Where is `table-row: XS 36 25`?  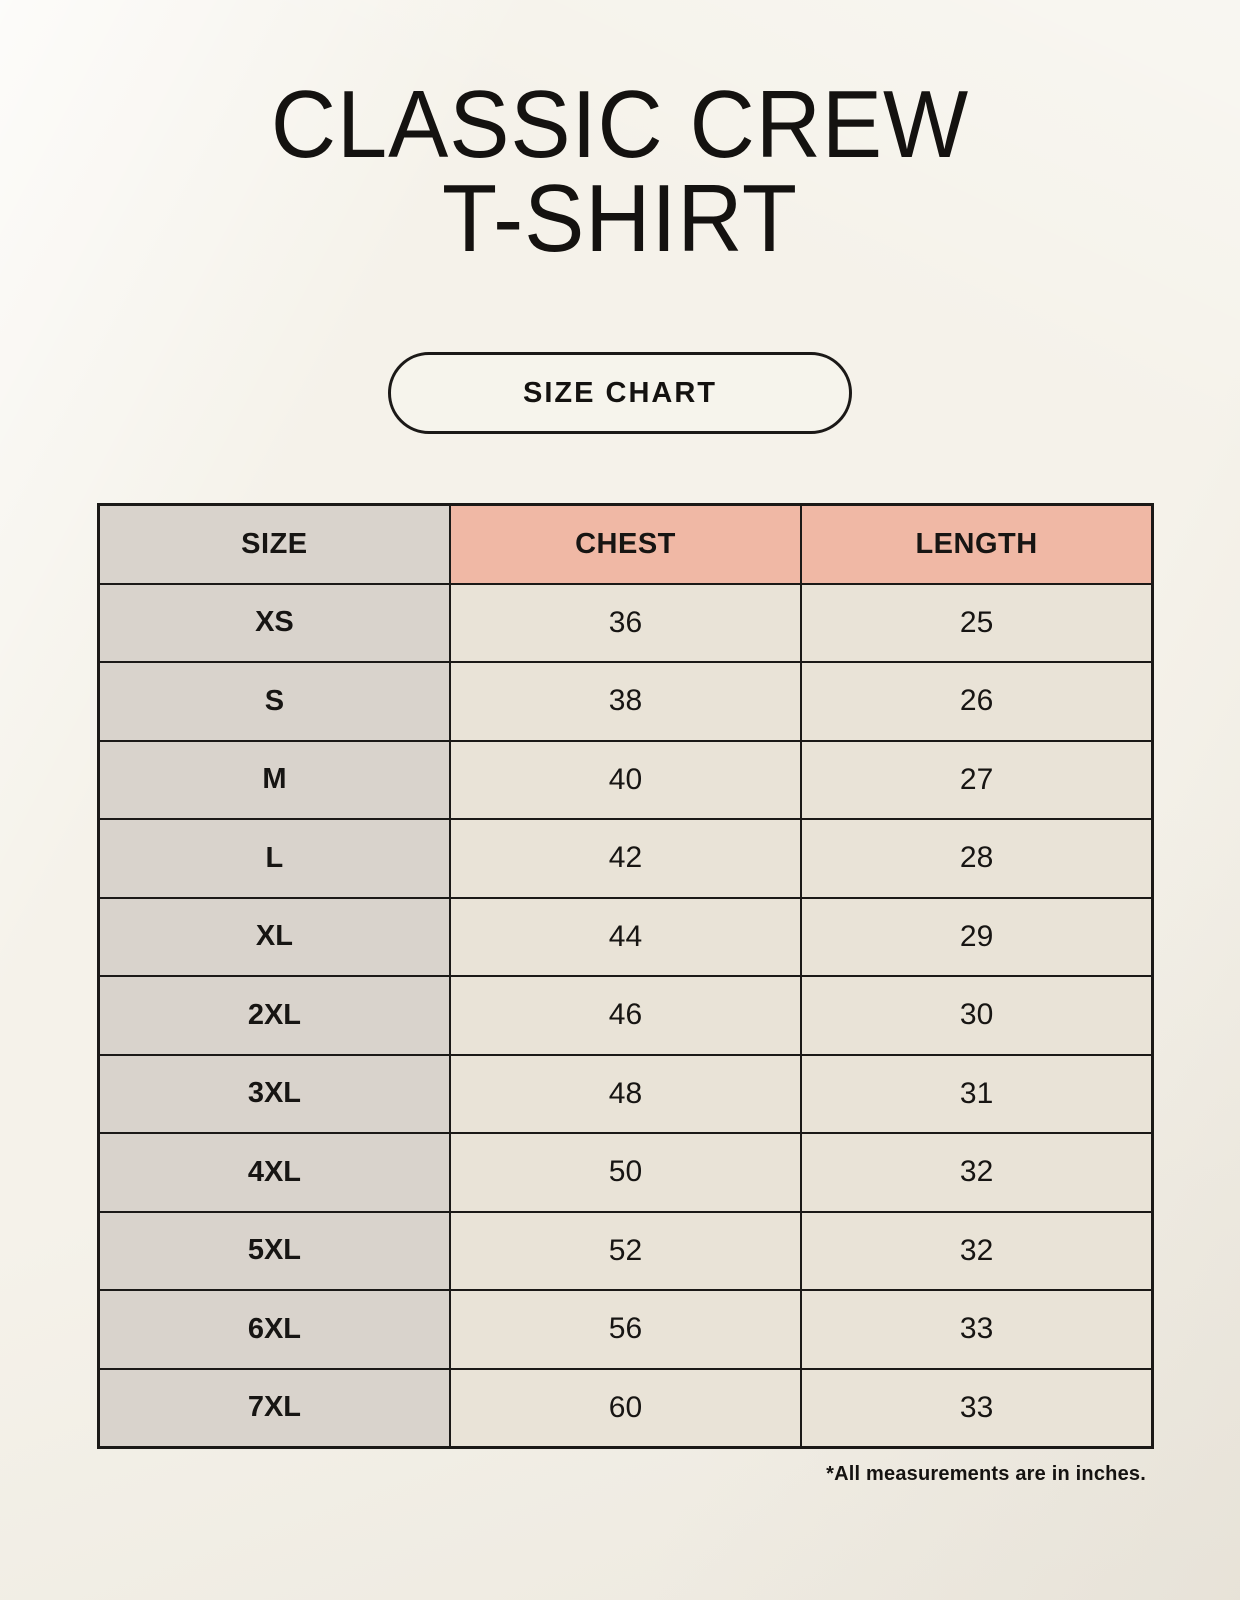 table-row: XS 36 25 is located at coordinates (625, 622).